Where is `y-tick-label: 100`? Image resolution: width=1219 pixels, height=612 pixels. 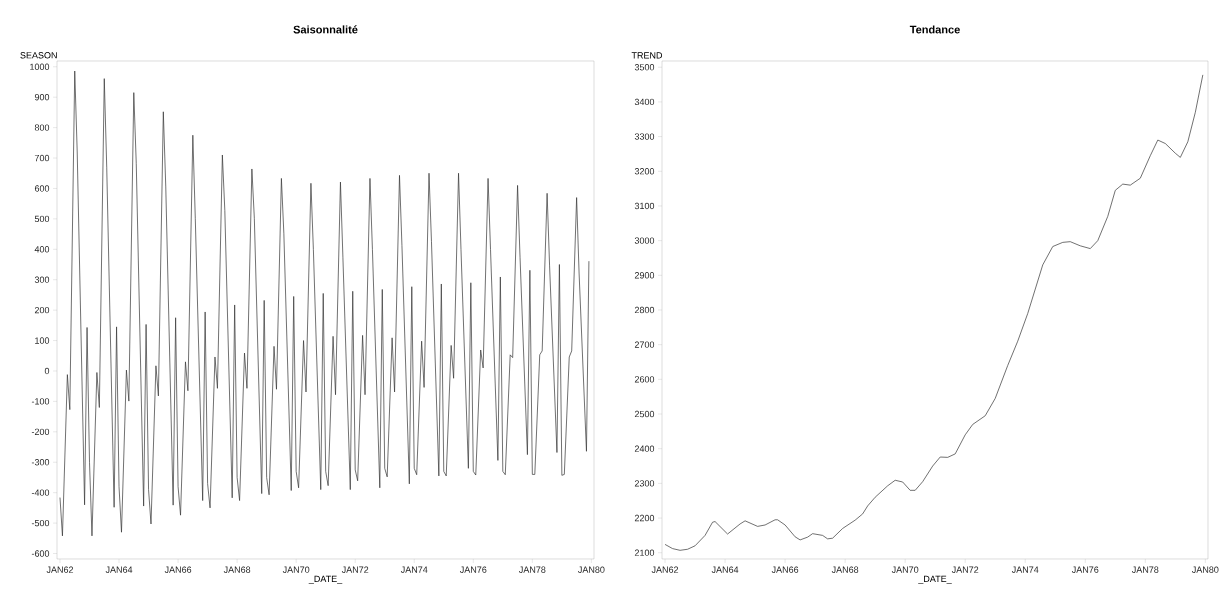
y-tick-label: 100 is located at coordinates (42, 340).